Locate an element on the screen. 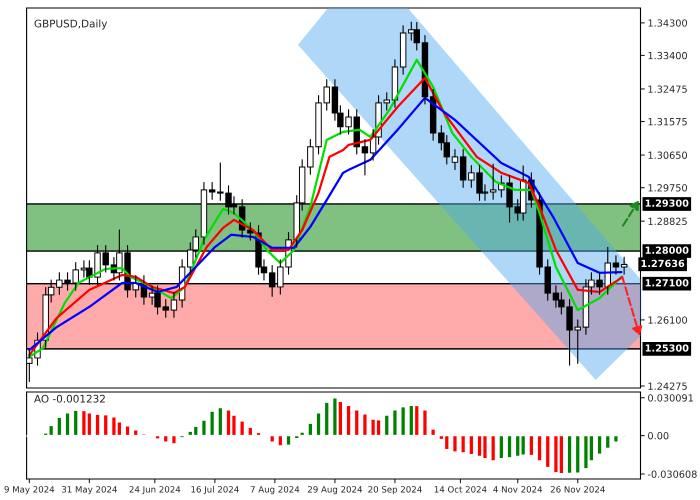  y-tick-label: 1.33400 is located at coordinates (668, 56).